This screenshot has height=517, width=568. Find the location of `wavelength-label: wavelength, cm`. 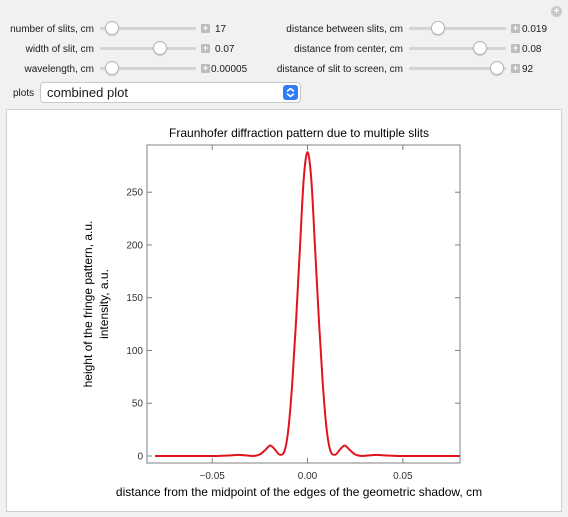

wavelength-label: wavelength, cm is located at coordinates (59, 69).